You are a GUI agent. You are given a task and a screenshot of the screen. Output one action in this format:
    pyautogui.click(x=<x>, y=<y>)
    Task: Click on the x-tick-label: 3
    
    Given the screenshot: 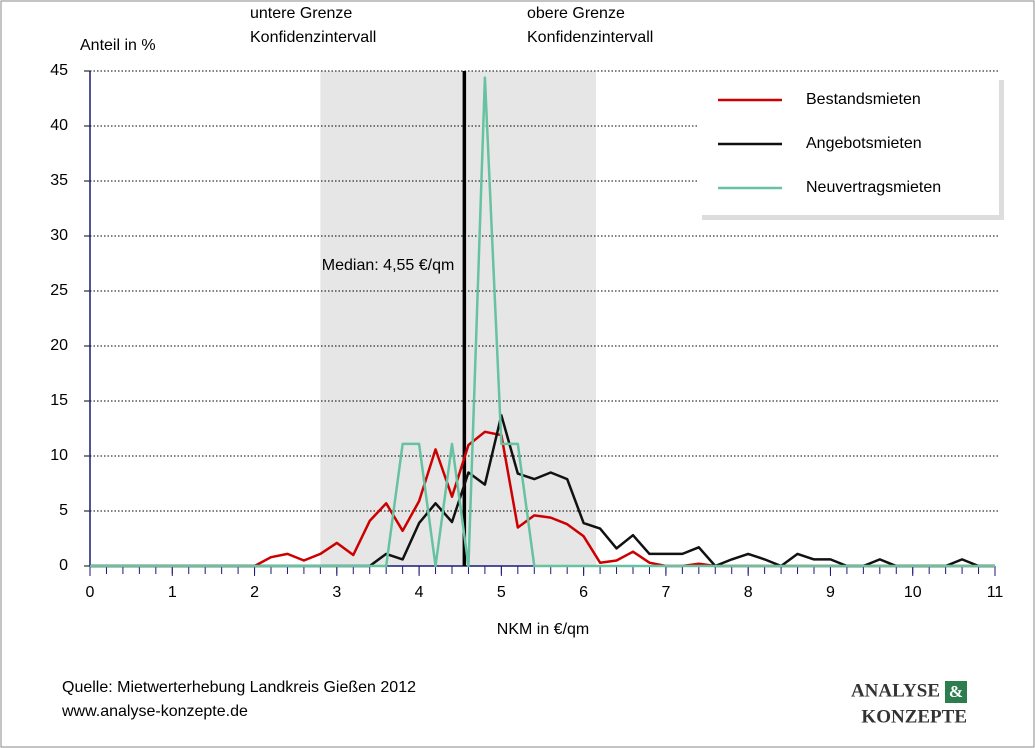 What is the action you would take?
    pyautogui.click(x=336, y=592)
    